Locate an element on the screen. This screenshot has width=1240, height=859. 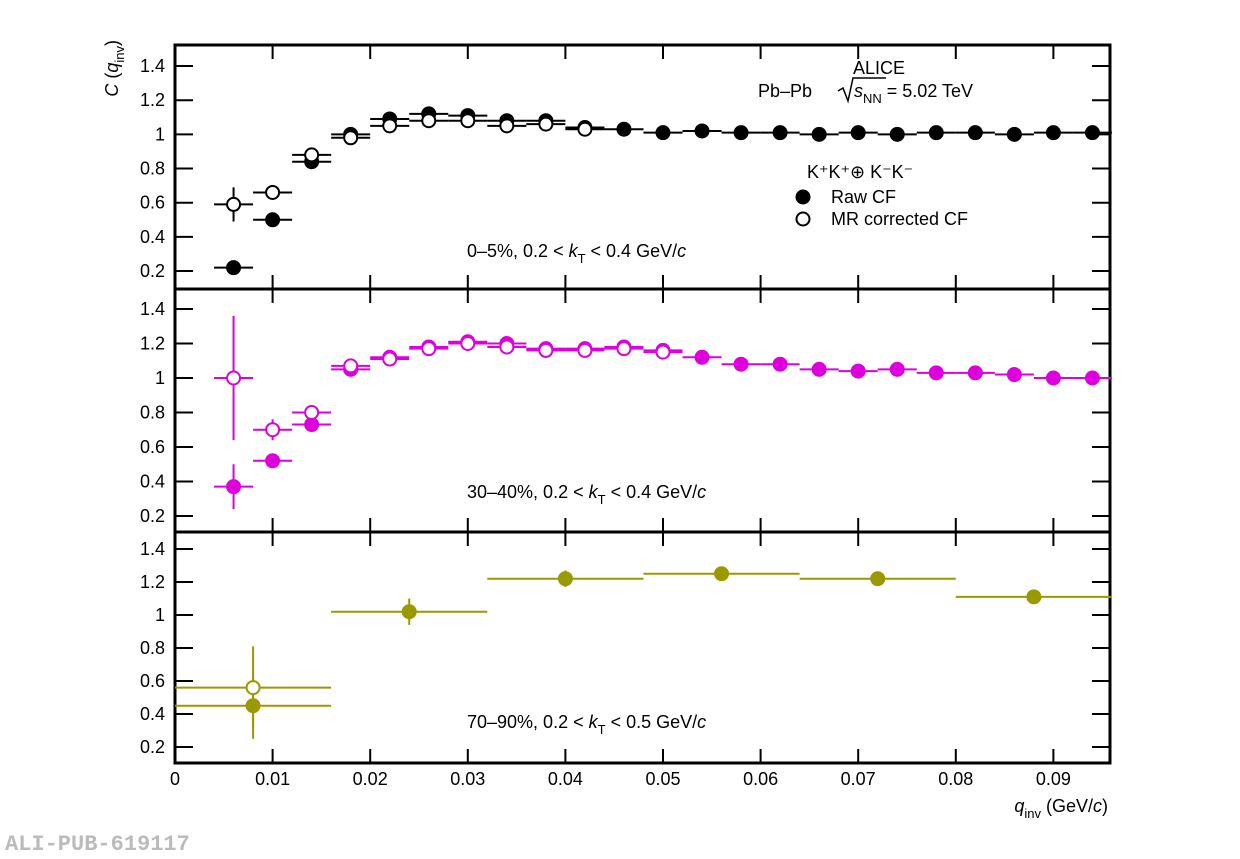
footer: ALI-PUB-619117 is located at coordinates (97, 844).